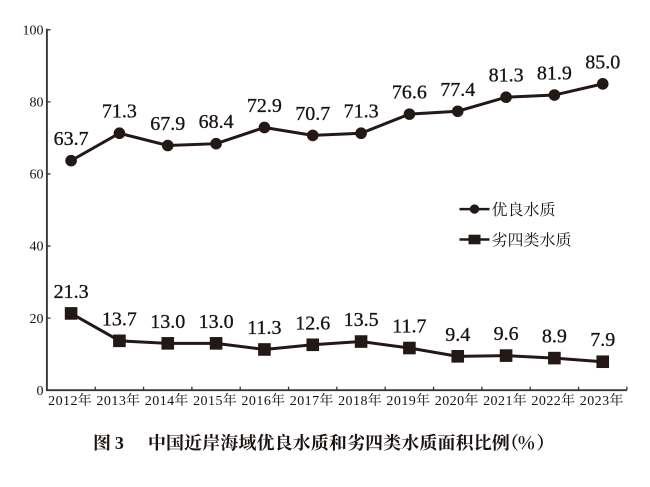 The height and width of the screenshot is (487, 650). I want to click on svg-text: 63.7, so click(71, 139).